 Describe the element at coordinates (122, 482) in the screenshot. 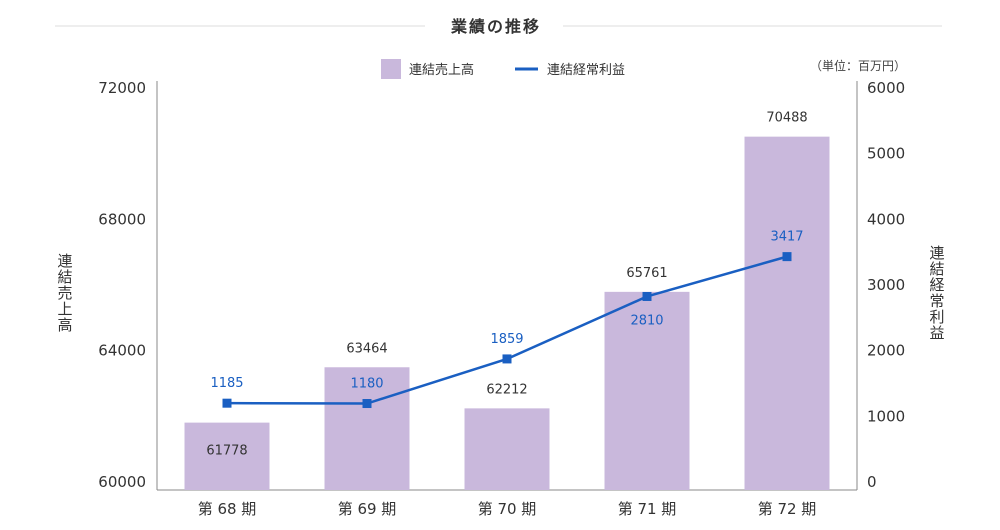

I see `left-tick-label-1: 60000` at that location.